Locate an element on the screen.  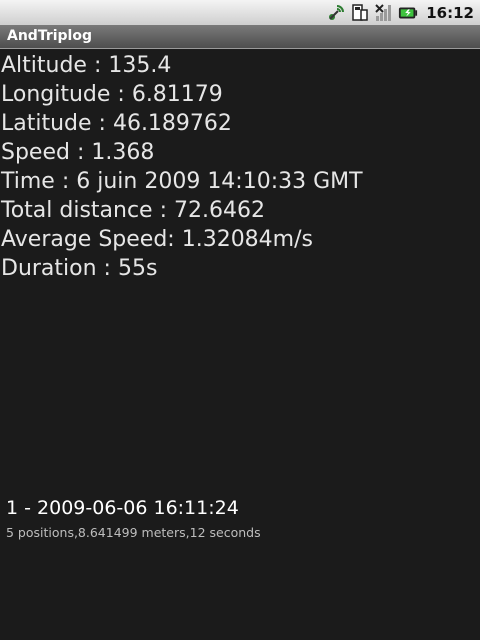
speed-text: Speed : 1.368 is located at coordinates (78, 152).